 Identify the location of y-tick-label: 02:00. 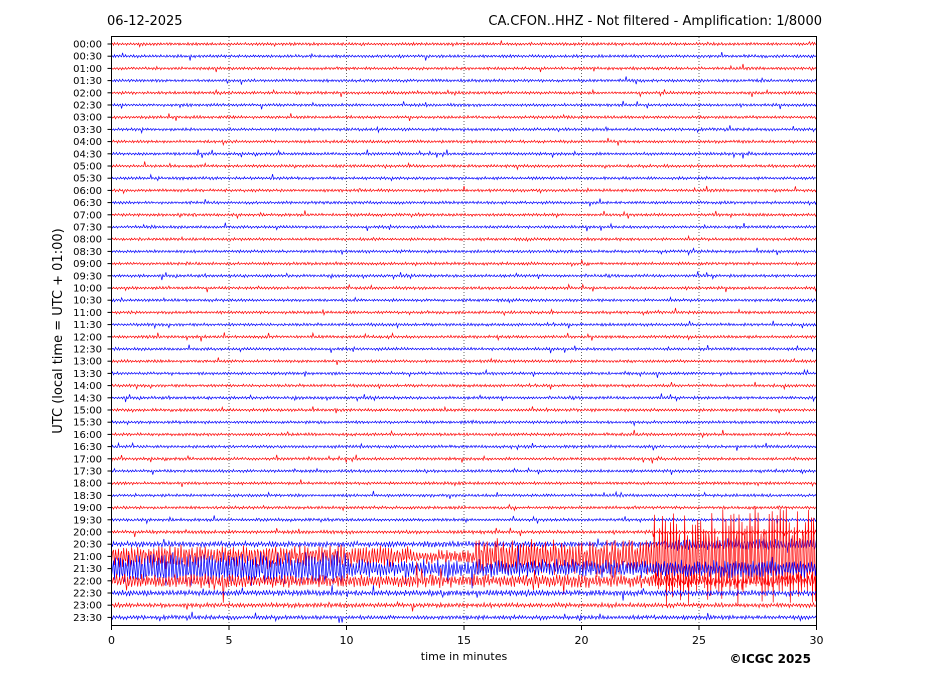
(87, 93).